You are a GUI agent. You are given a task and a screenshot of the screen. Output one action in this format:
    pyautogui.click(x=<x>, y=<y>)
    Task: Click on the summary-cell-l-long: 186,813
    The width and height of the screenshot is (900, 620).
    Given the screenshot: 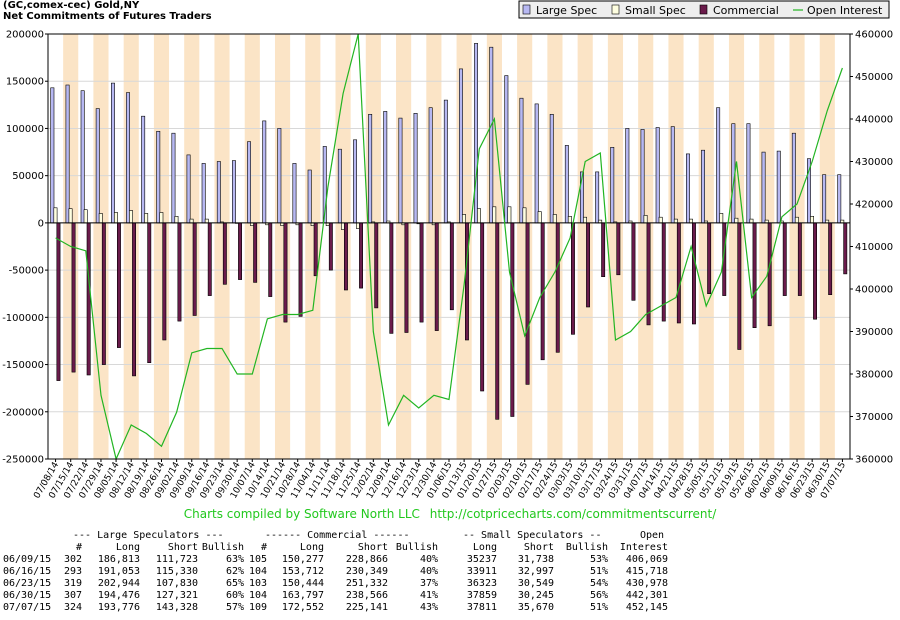 What is the action you would take?
    pyautogui.click(x=118, y=559)
    